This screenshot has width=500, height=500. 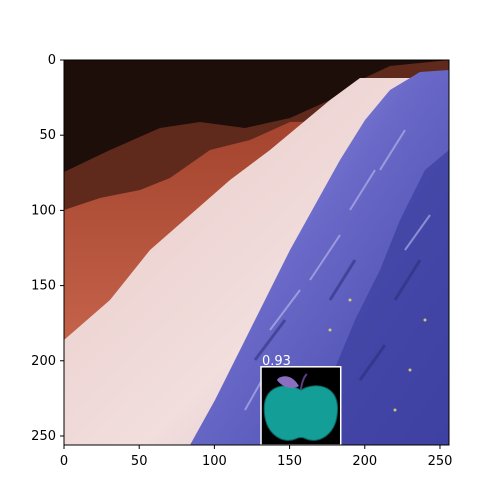 I want to click on y-tick-label: 200, so click(x=43, y=361).